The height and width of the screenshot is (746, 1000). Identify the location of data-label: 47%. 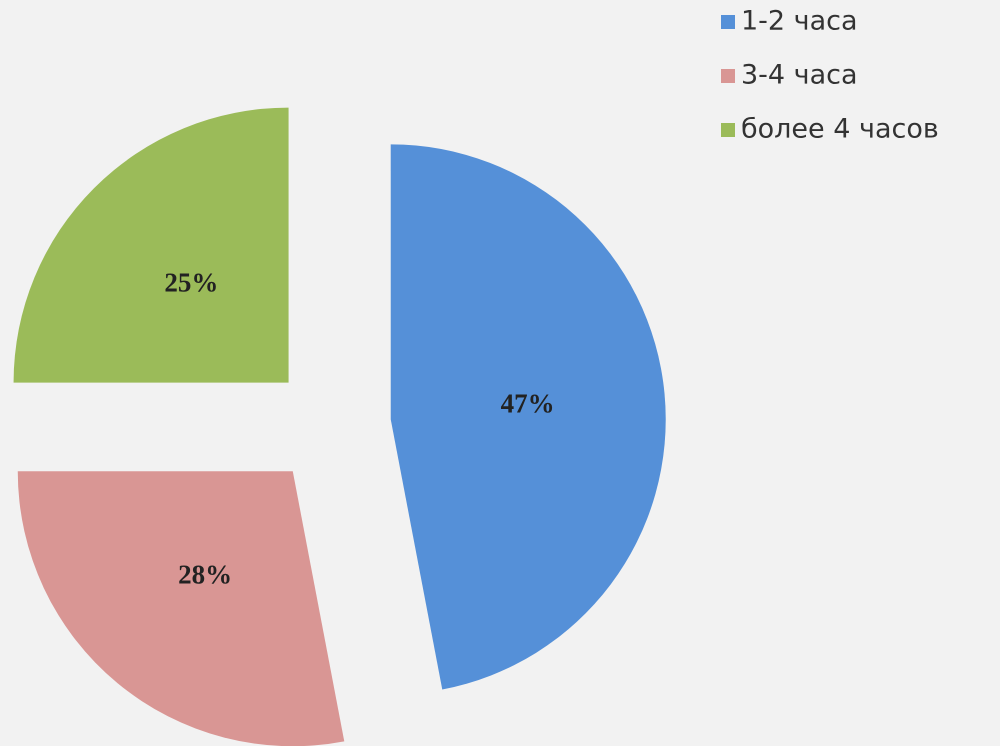
(528, 404).